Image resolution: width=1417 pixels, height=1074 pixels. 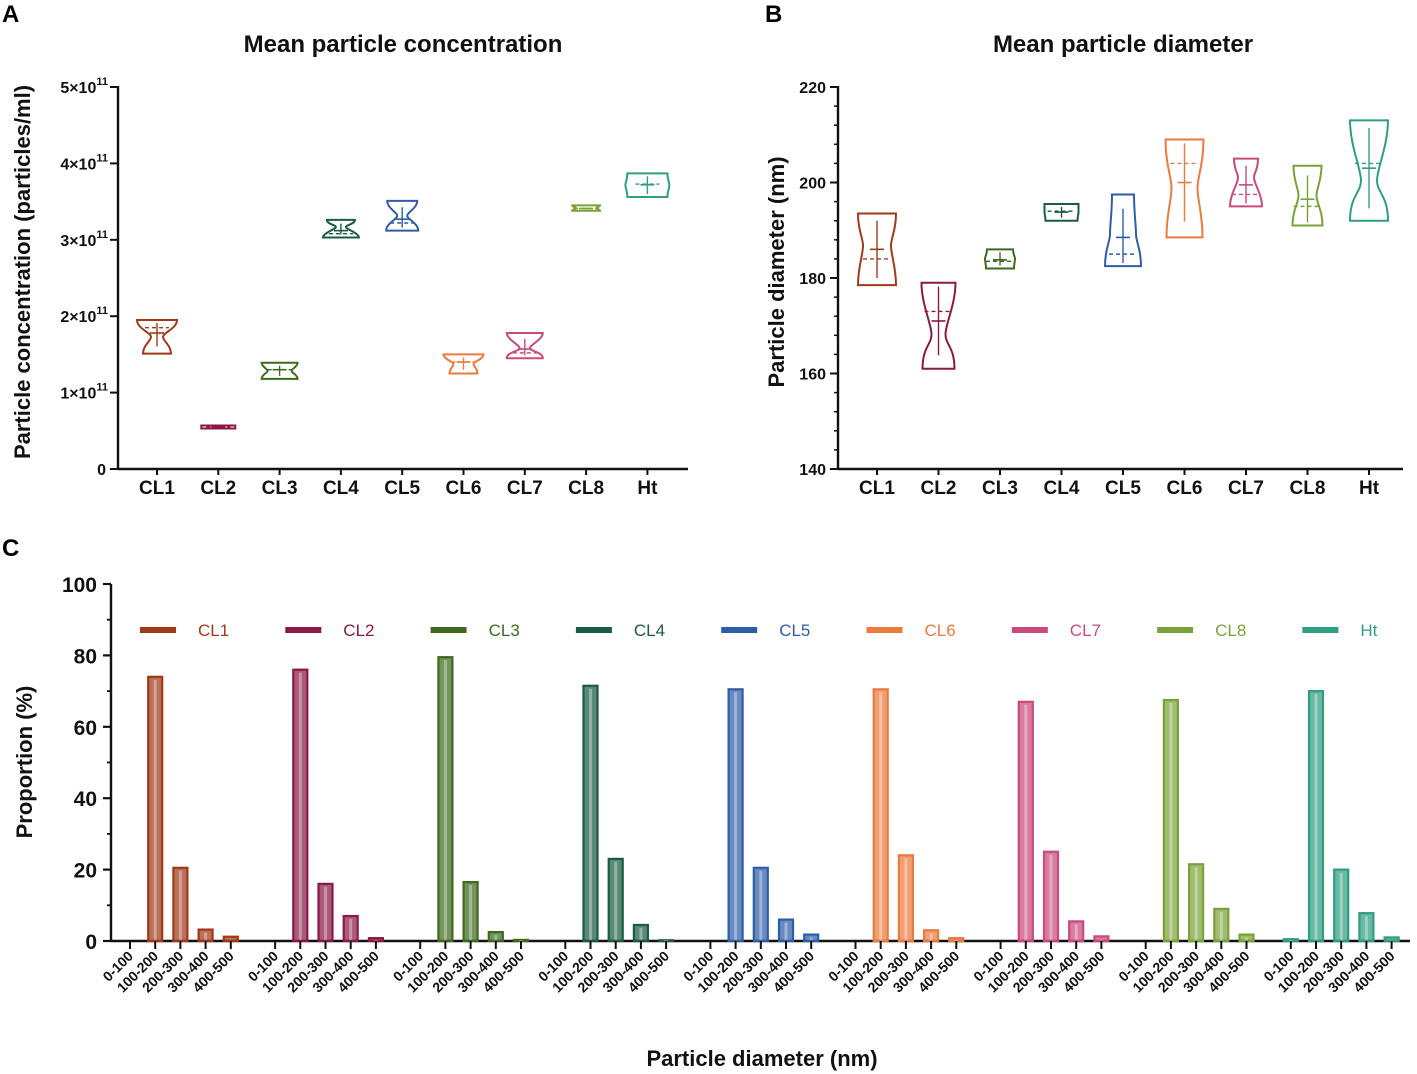 I want to click on chart-title-a: Mean particle concentration, so click(x=403, y=44).